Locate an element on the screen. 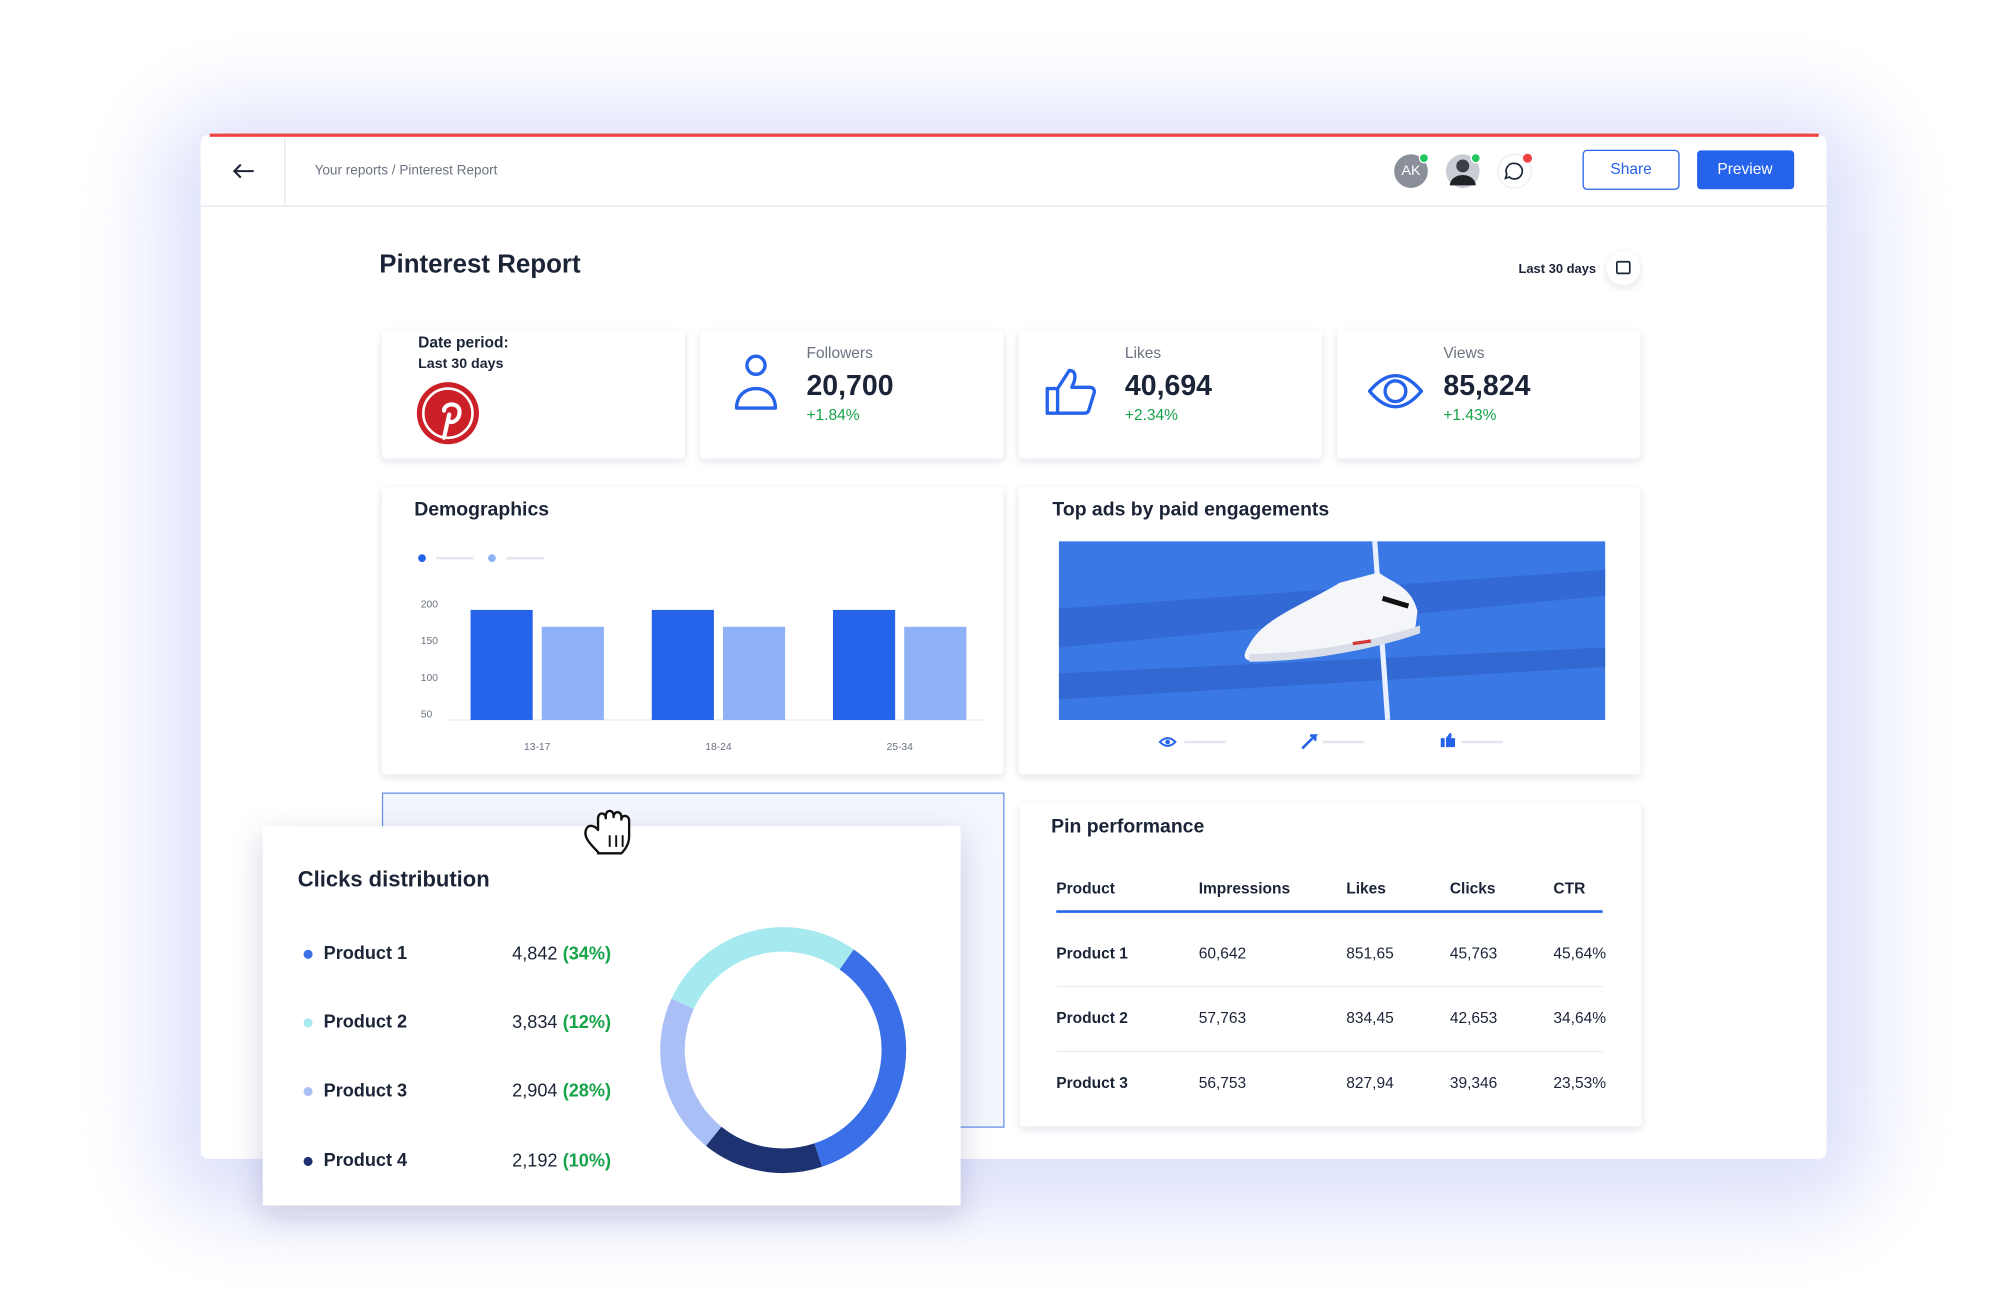  kpi-change: +1.43% is located at coordinates (1469, 415).